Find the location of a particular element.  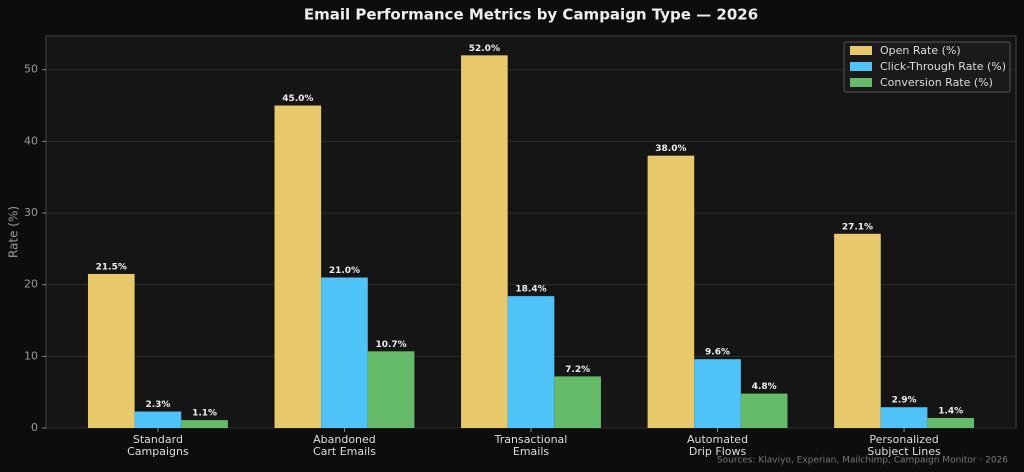

y-tick-label: 0 is located at coordinates (34, 427).